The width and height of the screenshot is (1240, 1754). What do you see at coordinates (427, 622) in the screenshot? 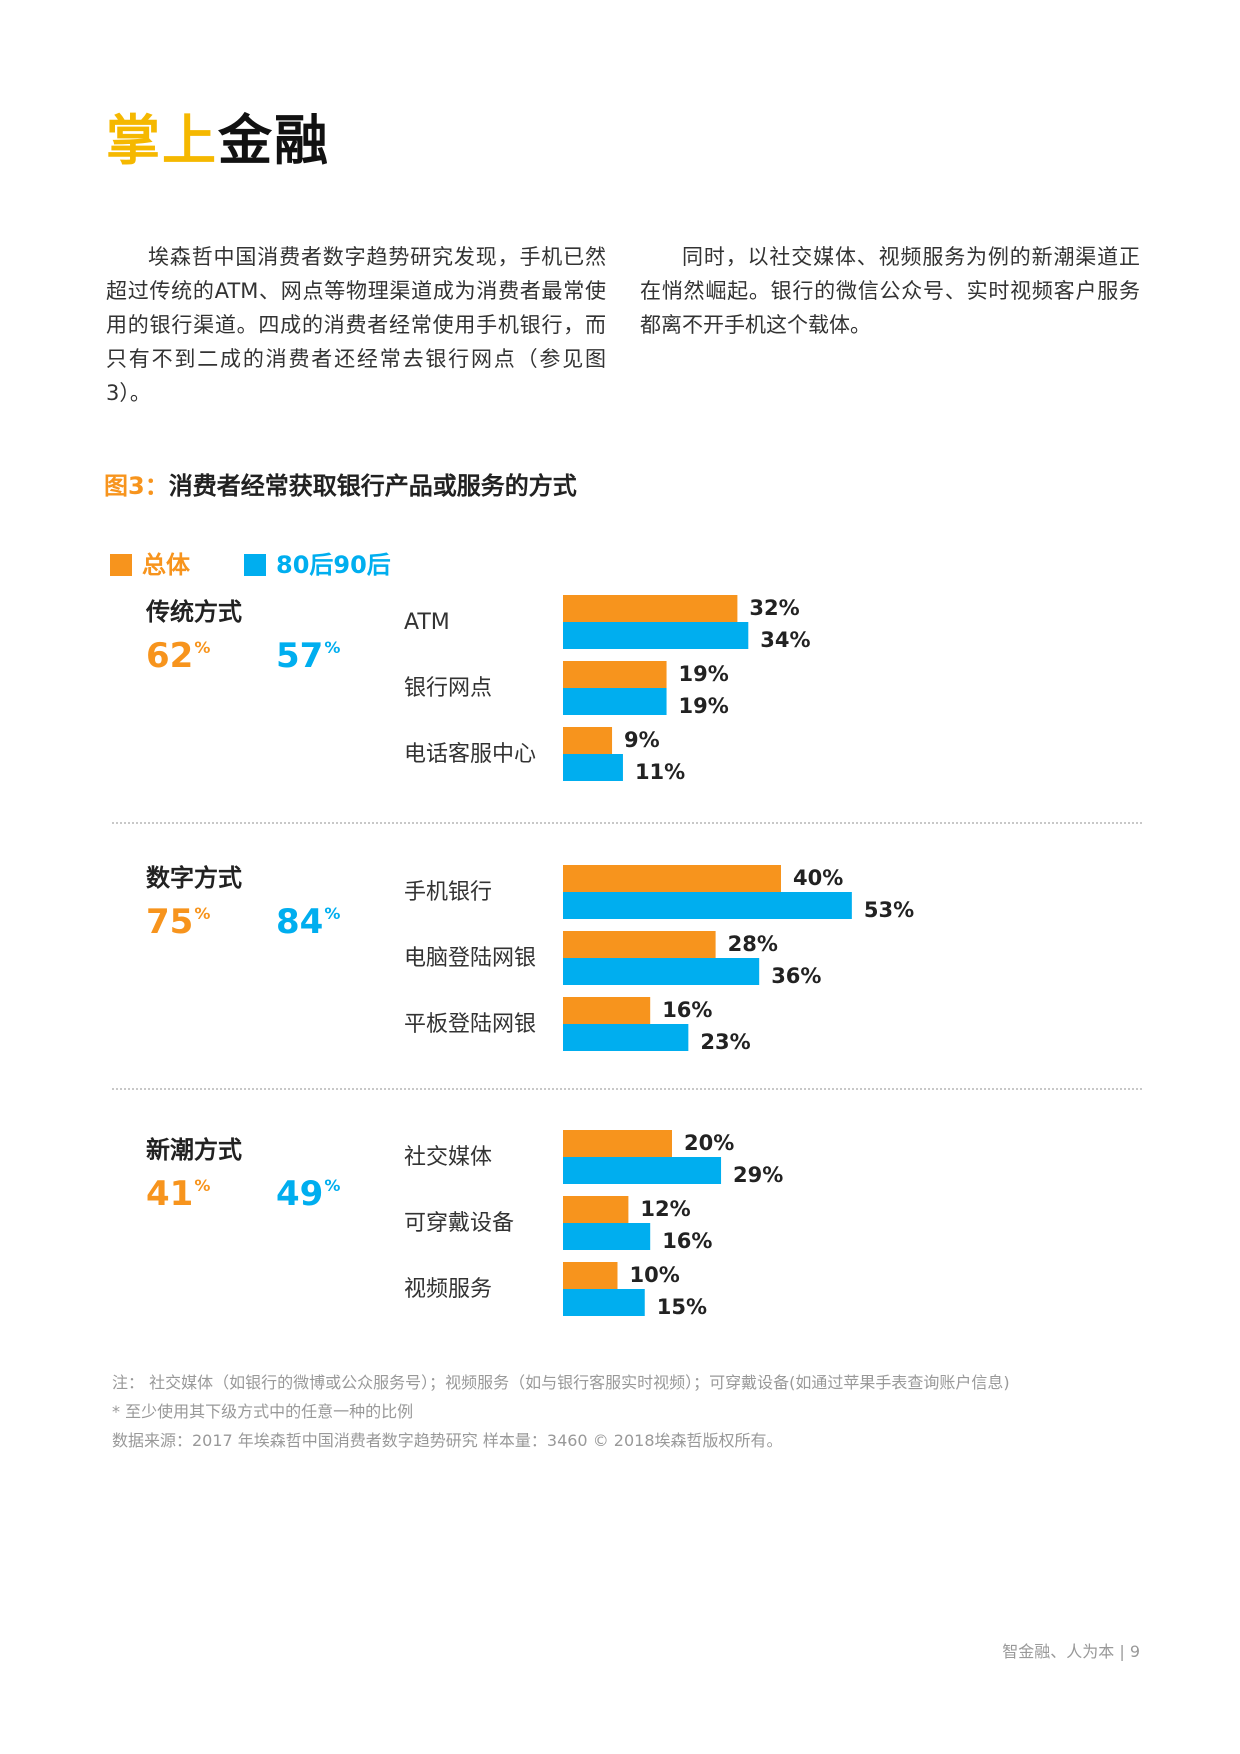
I see `category-label: ATM` at bounding box center [427, 622].